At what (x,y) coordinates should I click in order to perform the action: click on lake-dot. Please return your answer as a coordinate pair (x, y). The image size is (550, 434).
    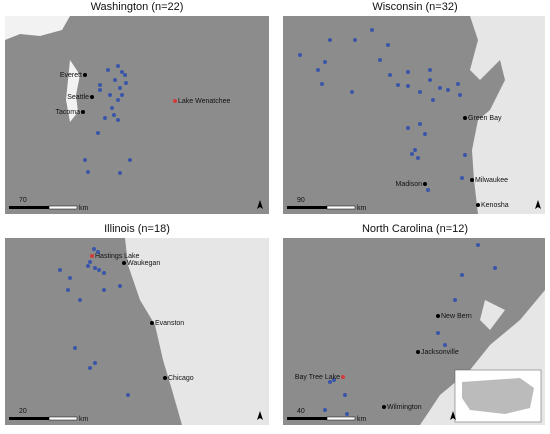
    Looking at the image, I should click on (343, 377).